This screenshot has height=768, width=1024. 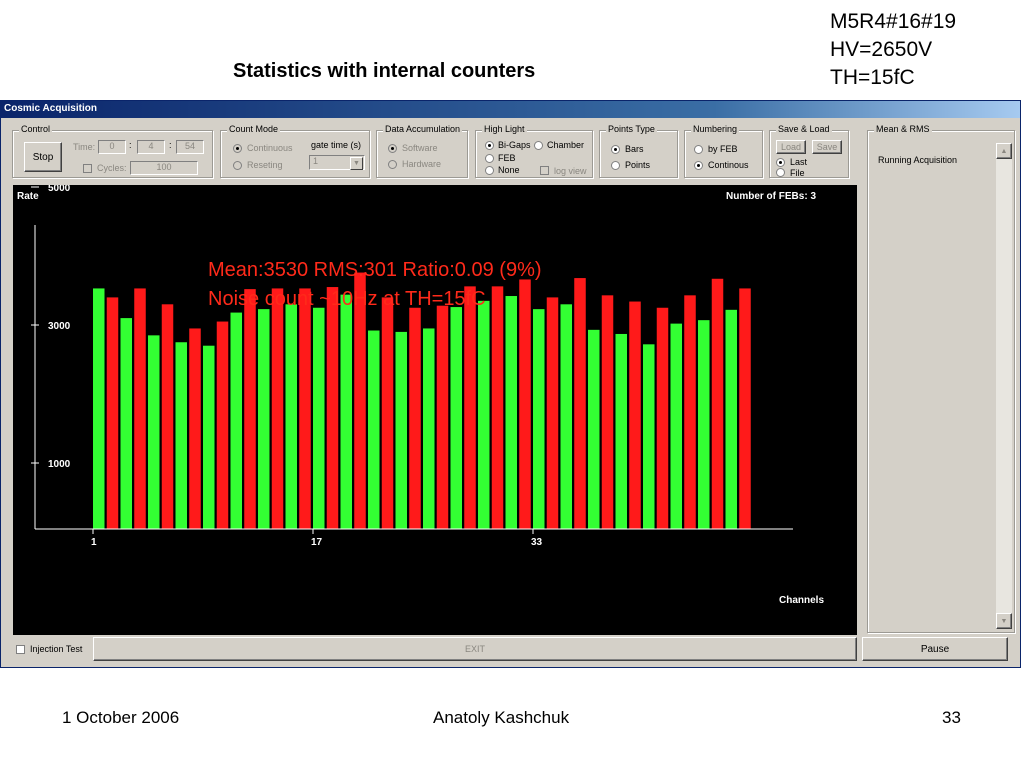 I want to click on hardware-radio, so click(x=392, y=164).